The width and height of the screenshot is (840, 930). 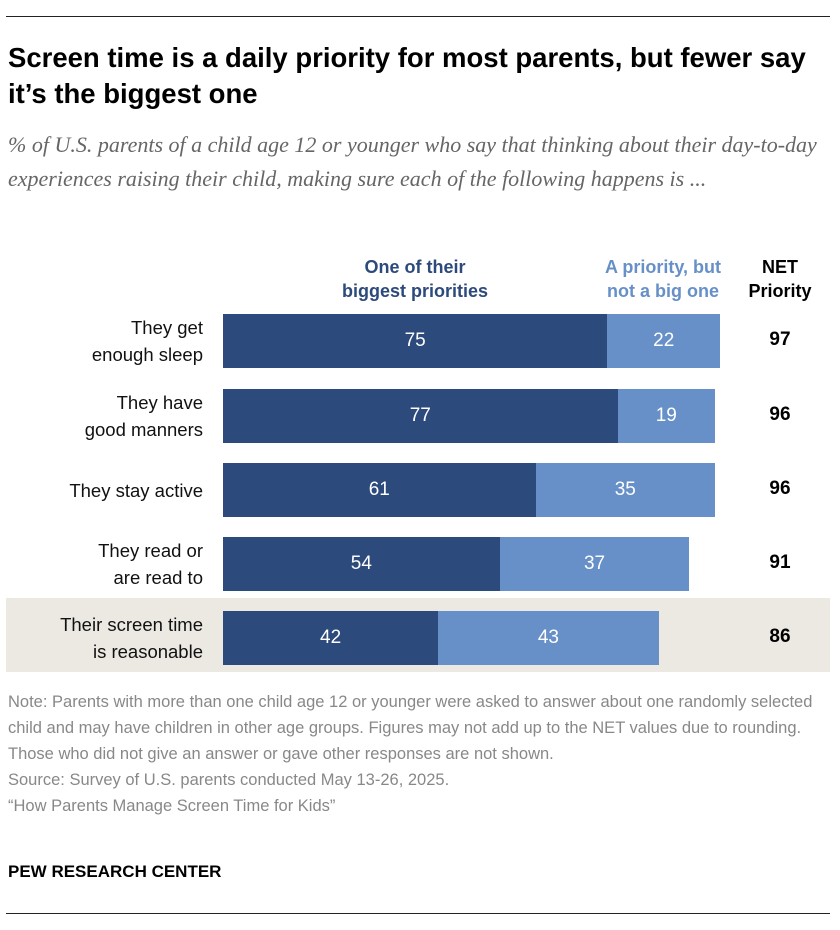 I want to click on category-label-line: They stay active, so click(x=136, y=490).